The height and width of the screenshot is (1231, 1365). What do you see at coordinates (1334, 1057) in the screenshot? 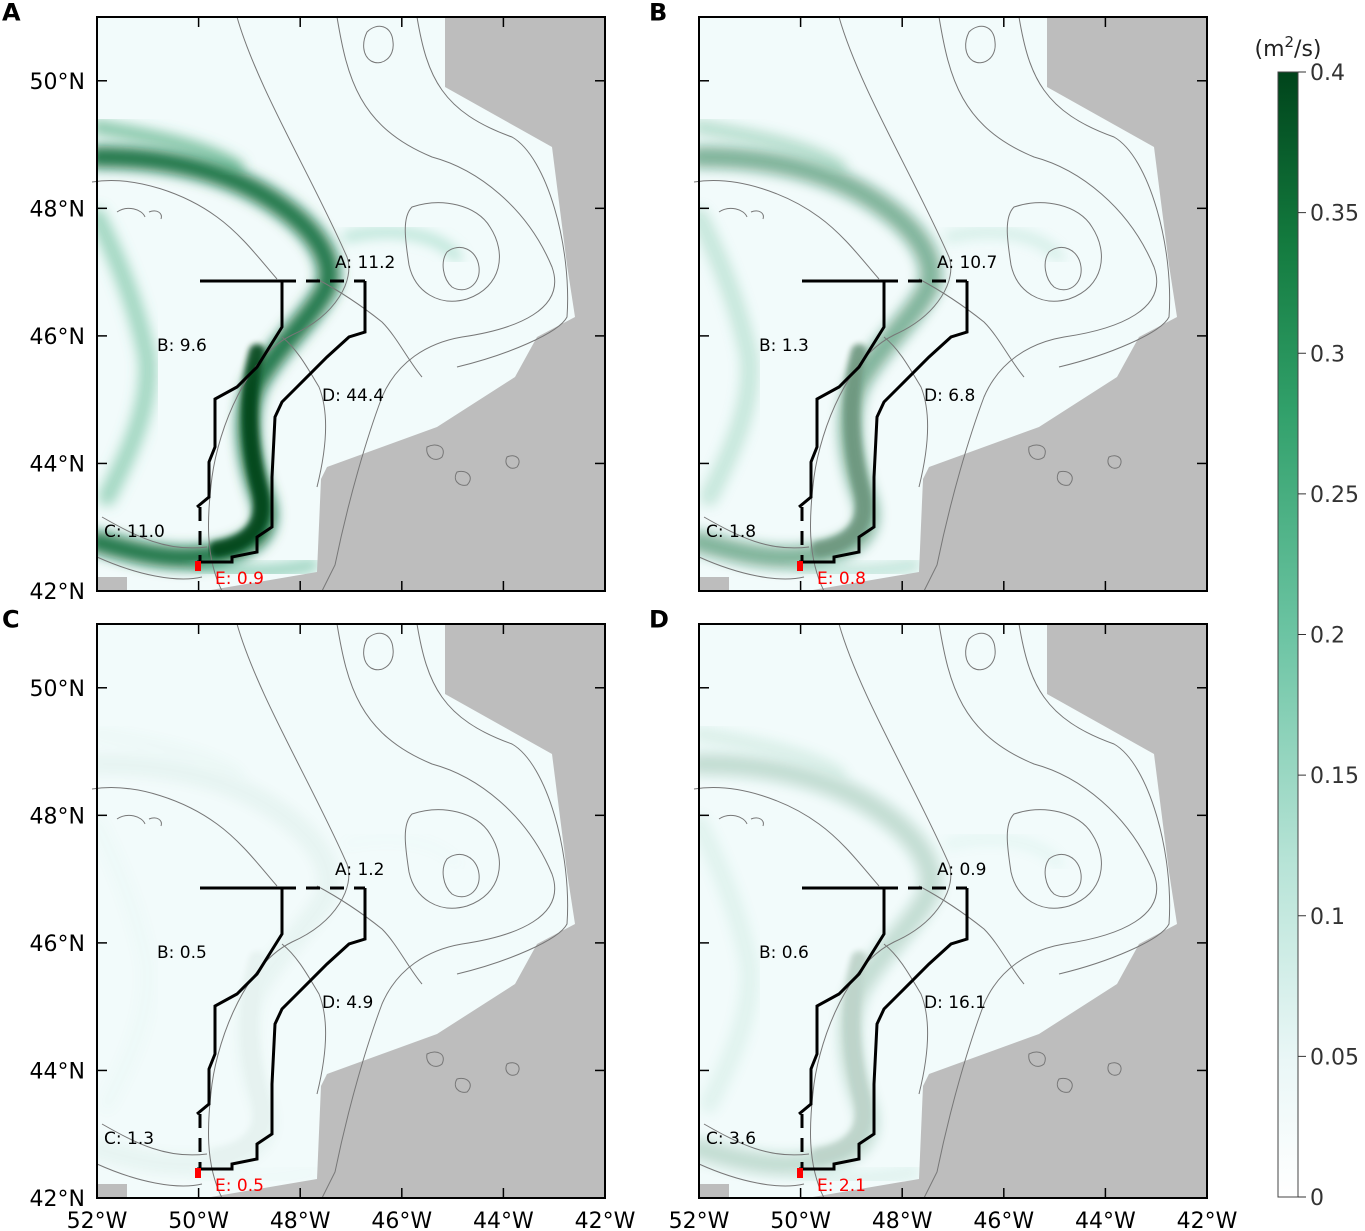
I see `colorbar-tick-label: 0.05` at bounding box center [1334, 1057].